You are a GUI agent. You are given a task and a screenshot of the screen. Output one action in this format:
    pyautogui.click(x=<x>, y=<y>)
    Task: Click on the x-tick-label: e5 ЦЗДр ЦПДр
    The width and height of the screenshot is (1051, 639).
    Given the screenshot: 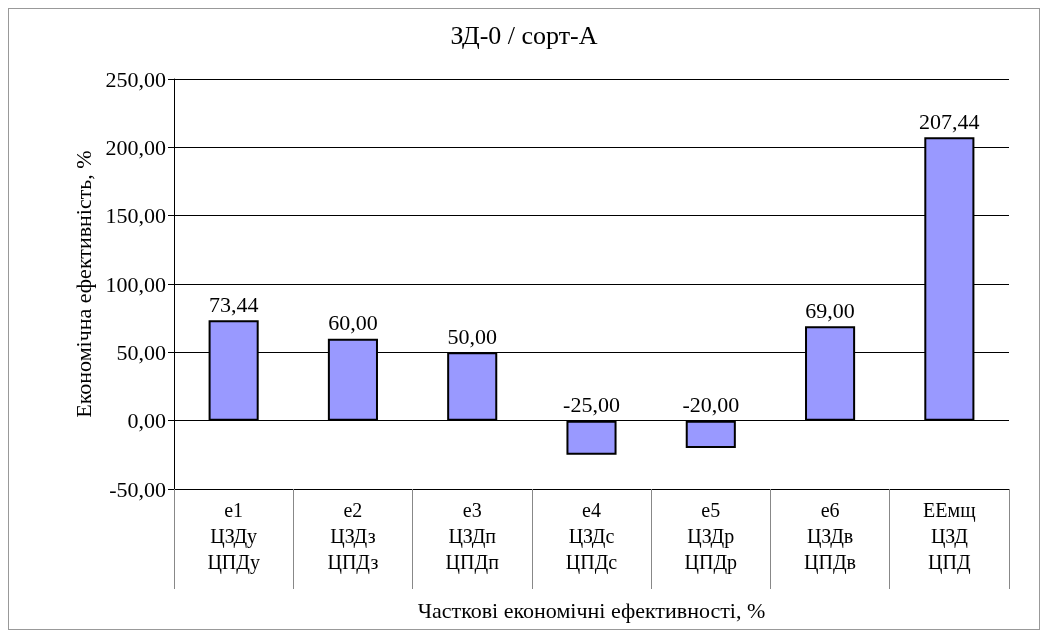 What is the action you would take?
    pyautogui.click(x=711, y=536)
    